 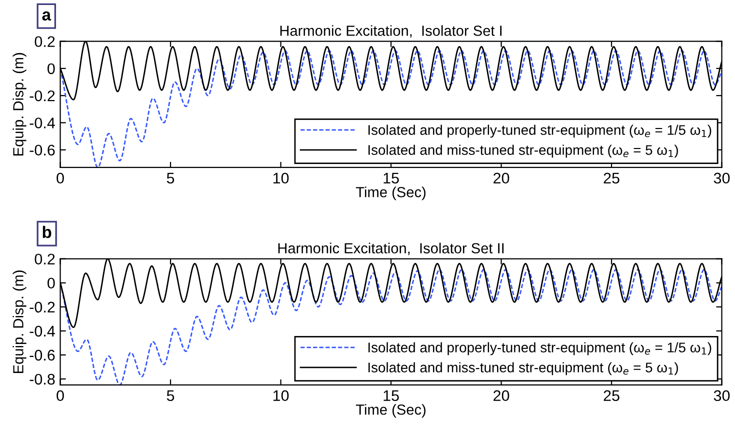 I want to click on y-tick-label: -0.8, so click(x=42, y=379).